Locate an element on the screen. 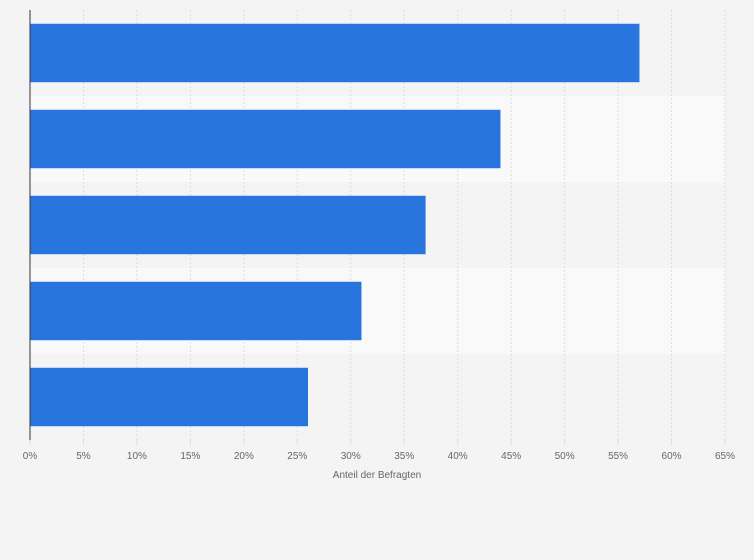 The height and width of the screenshot is (560, 754). x-tick-label: 55% is located at coordinates (618, 456).